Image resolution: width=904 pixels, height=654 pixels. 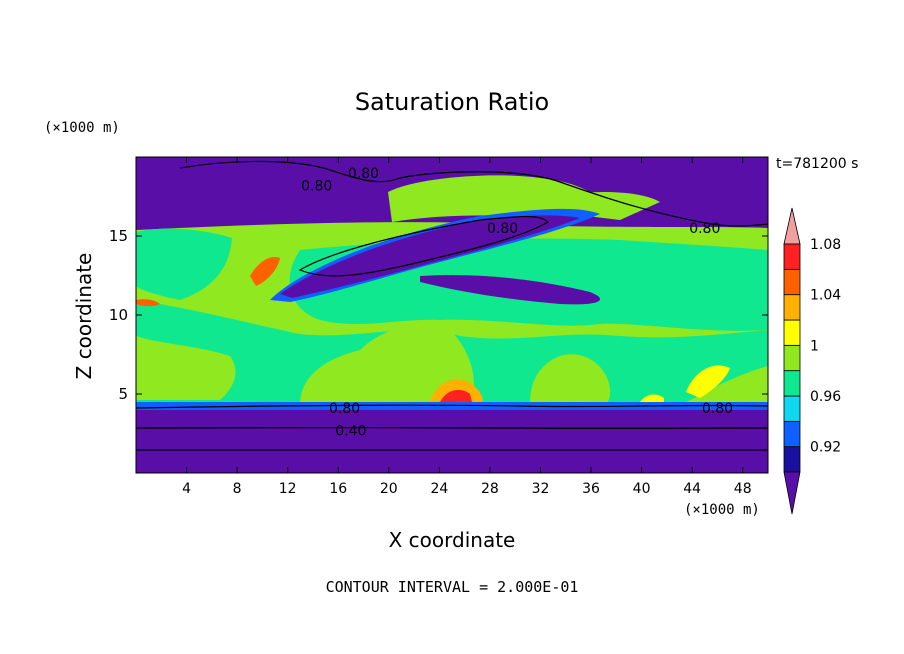 I want to click on contour-line-080-lower, so click(x=452, y=406).